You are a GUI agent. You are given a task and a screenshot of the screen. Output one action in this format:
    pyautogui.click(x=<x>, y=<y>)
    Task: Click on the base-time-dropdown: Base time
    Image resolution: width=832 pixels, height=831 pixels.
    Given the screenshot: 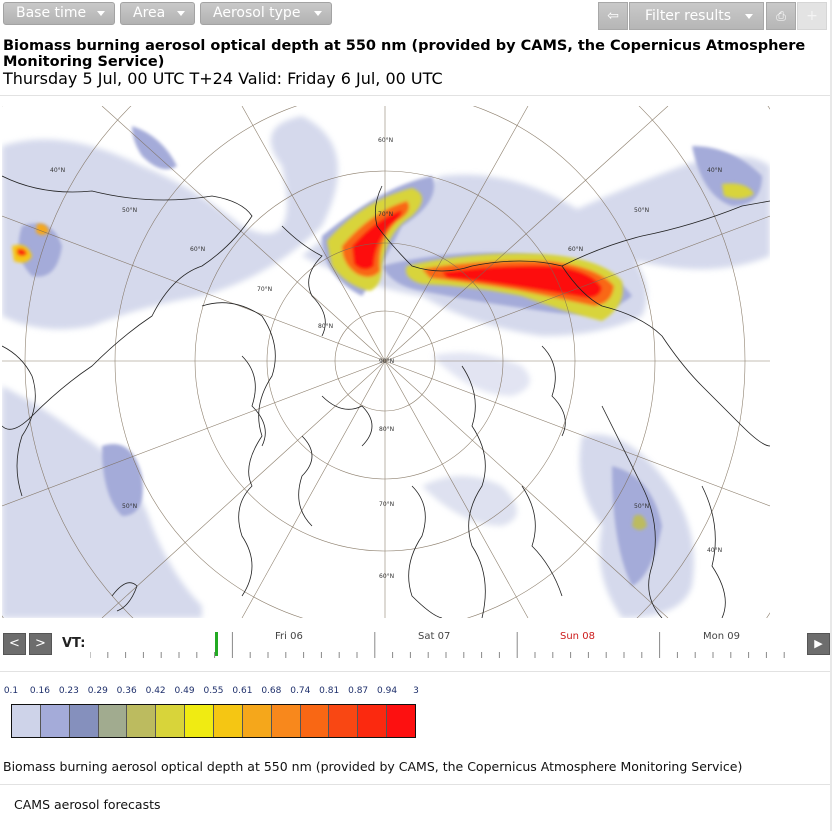 What is the action you would take?
    pyautogui.click(x=59, y=13)
    